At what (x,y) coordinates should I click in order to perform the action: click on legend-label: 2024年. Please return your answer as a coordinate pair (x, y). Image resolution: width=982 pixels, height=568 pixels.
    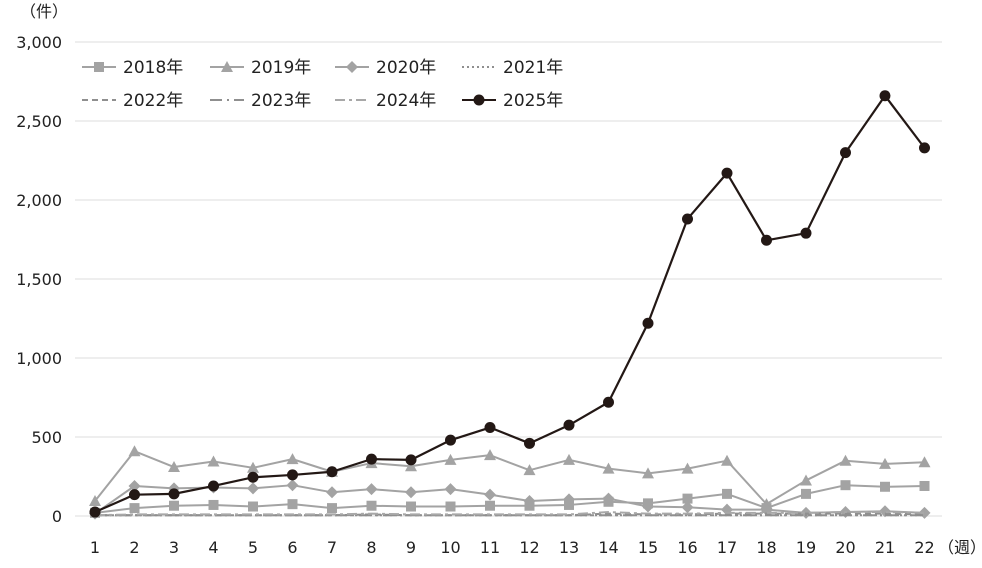
    Looking at the image, I should click on (406, 101).